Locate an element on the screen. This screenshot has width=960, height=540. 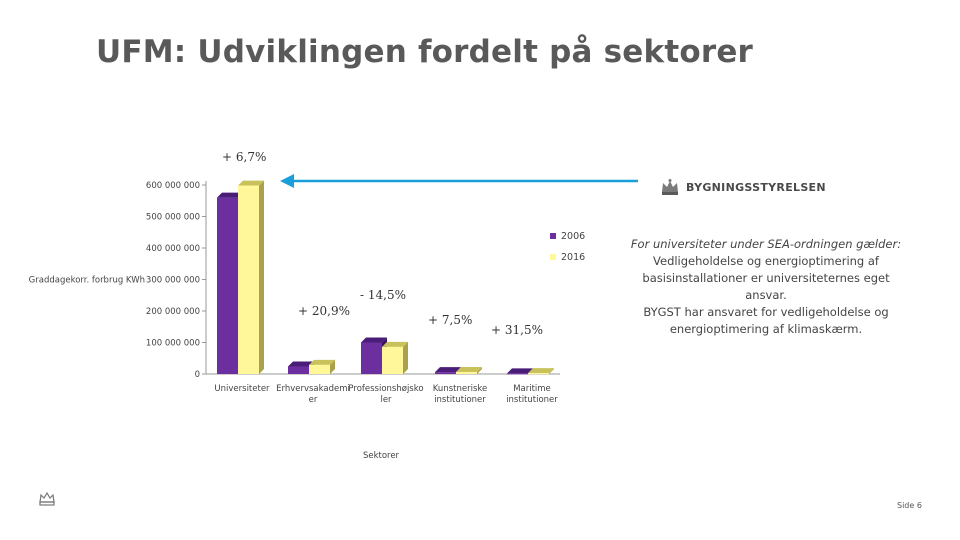
annotation-erhvervsakademier: + 20,9% is located at coordinates (324, 311).